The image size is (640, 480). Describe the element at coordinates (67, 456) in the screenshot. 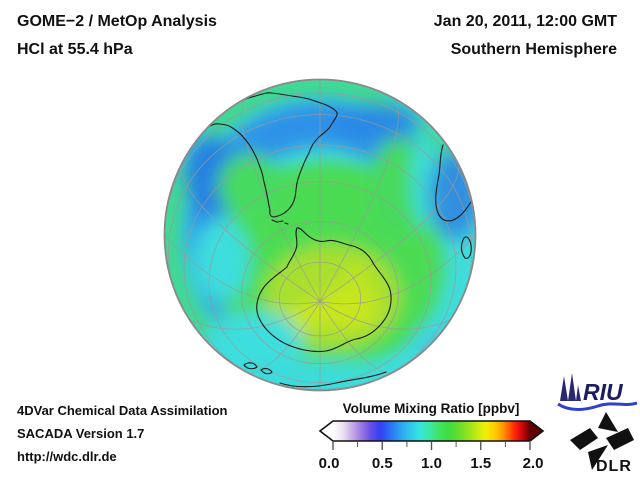

I see `url-label: http://wdc.dlr.de` at that location.